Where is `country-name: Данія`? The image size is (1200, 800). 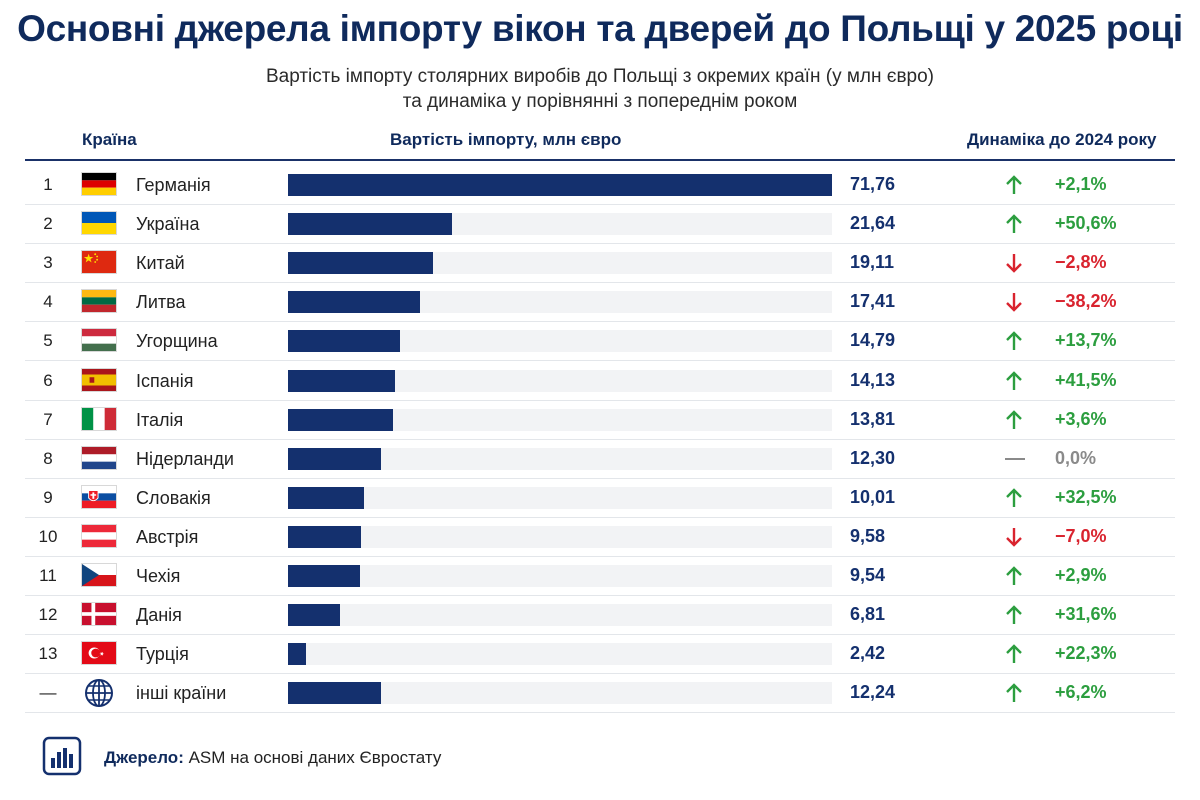
country-name: Данія is located at coordinates (159, 615).